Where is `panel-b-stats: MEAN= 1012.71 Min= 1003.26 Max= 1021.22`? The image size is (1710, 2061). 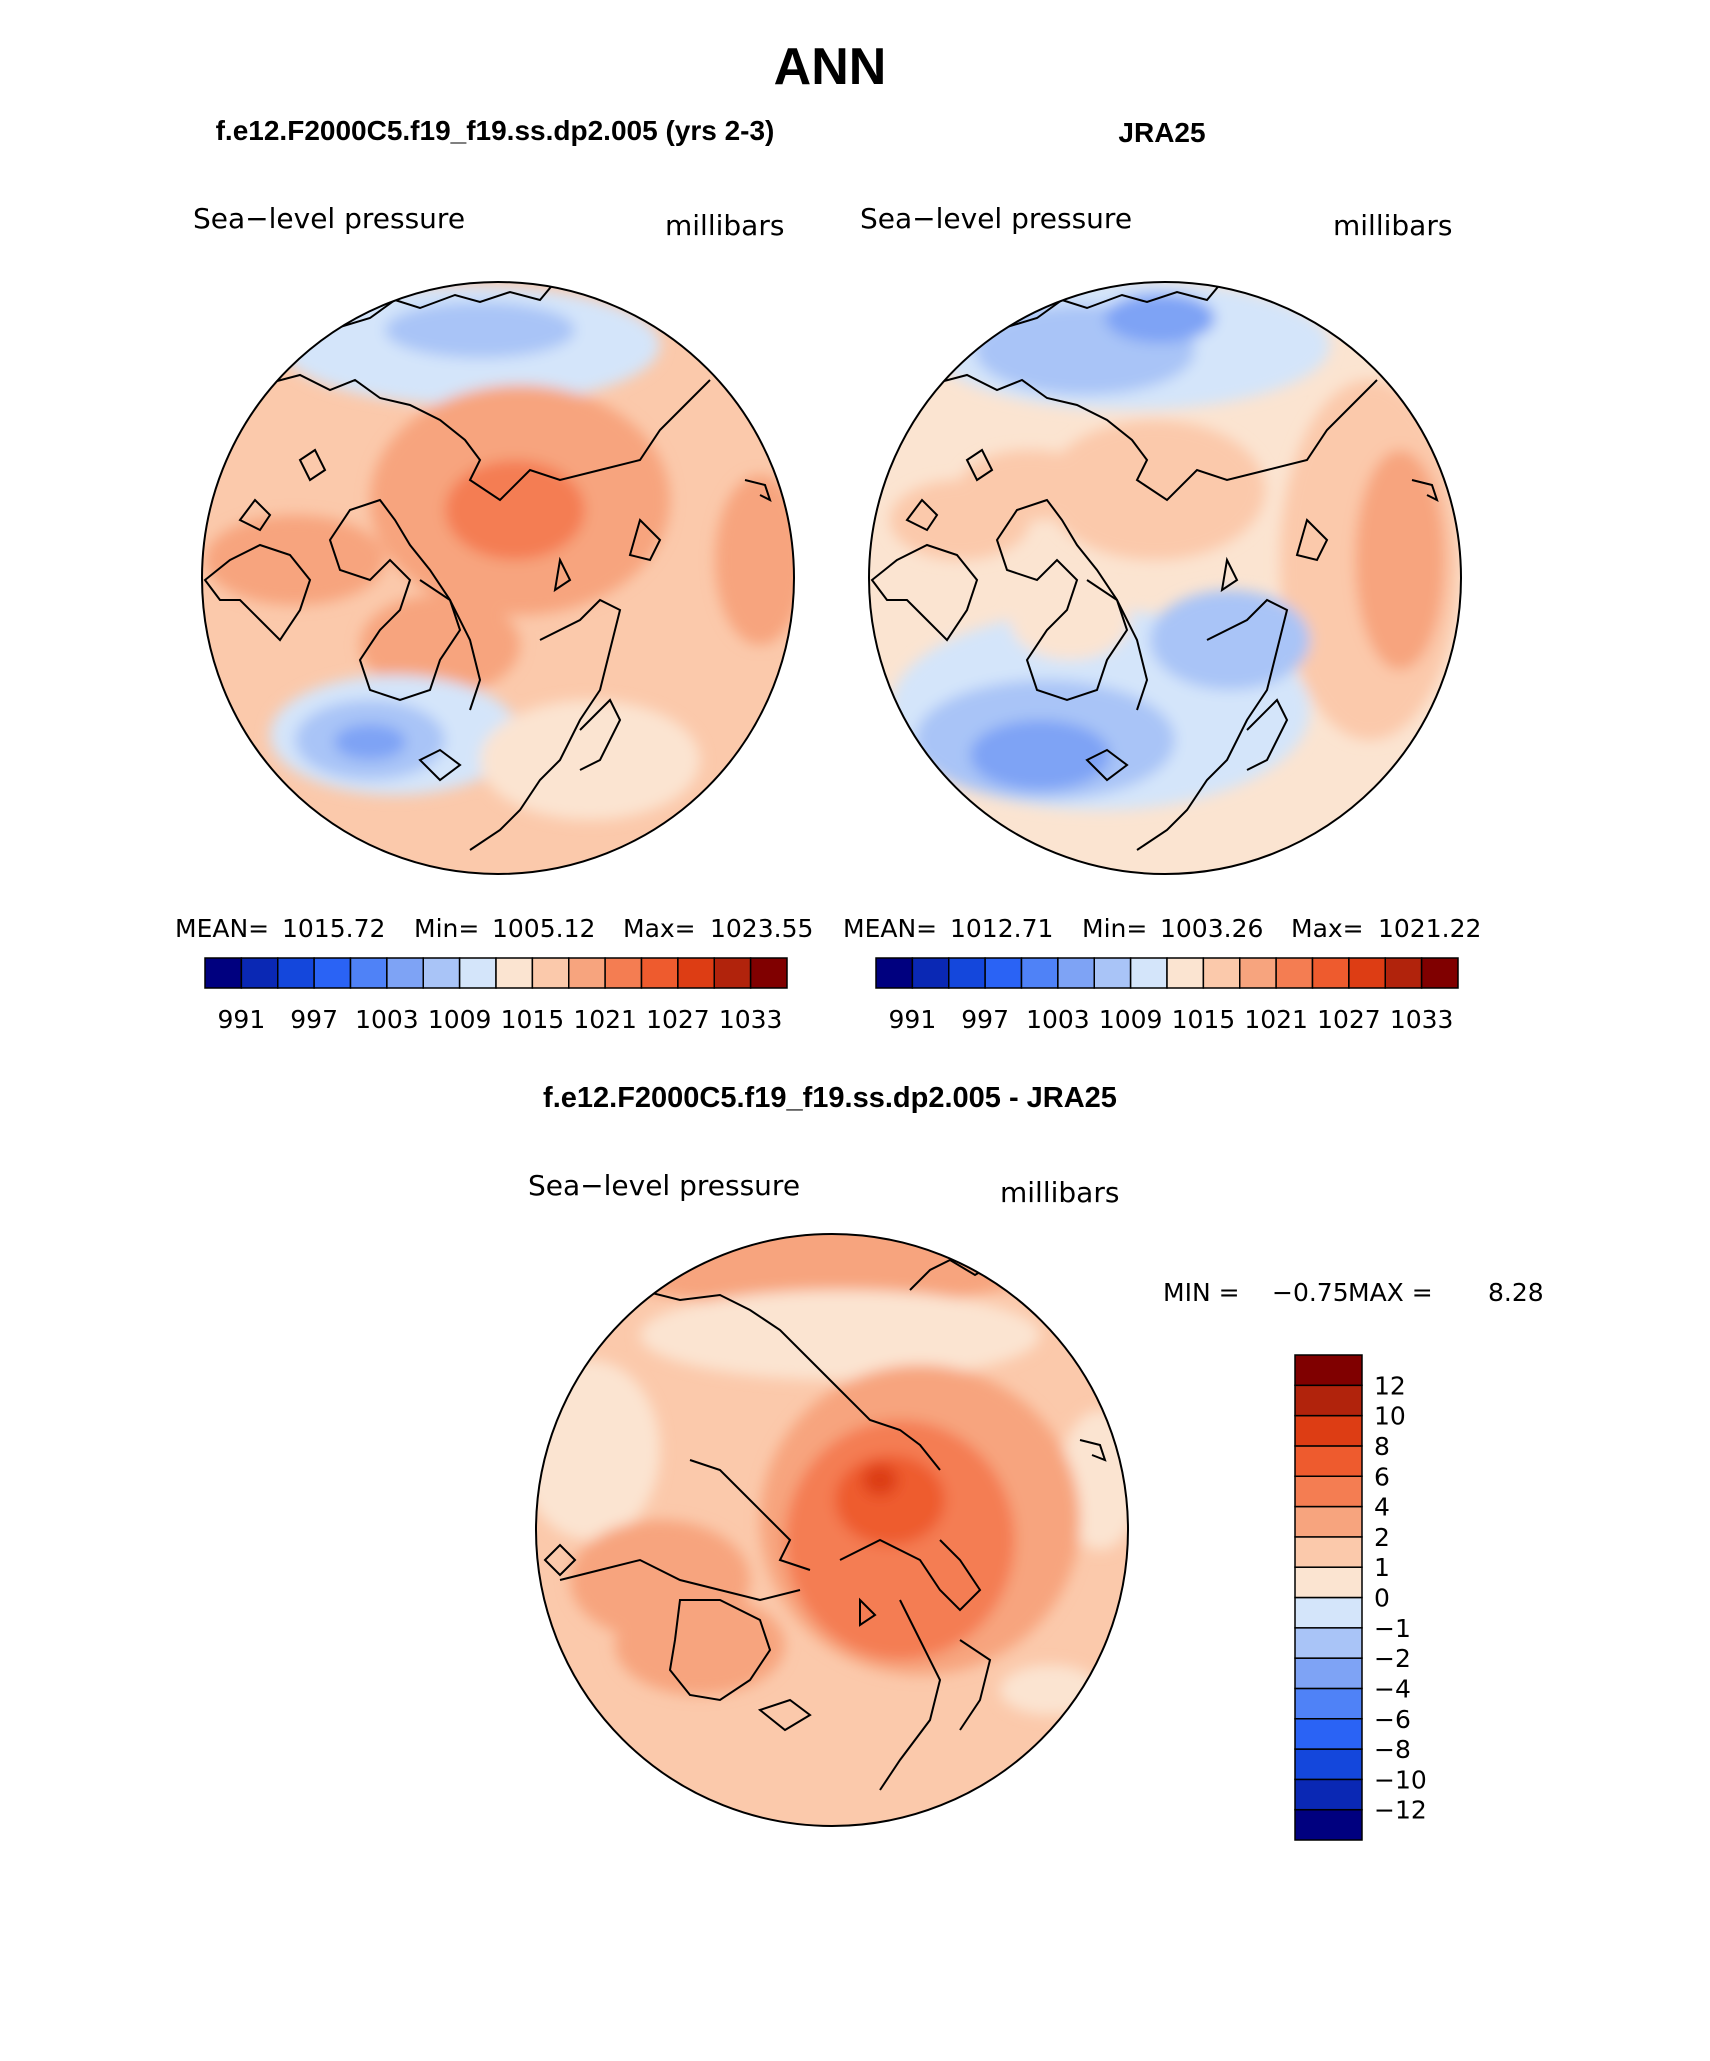 panel-b-stats: MEAN= 1012.71 Min= 1003.26 Max= 1021.22 is located at coordinates (1162, 928).